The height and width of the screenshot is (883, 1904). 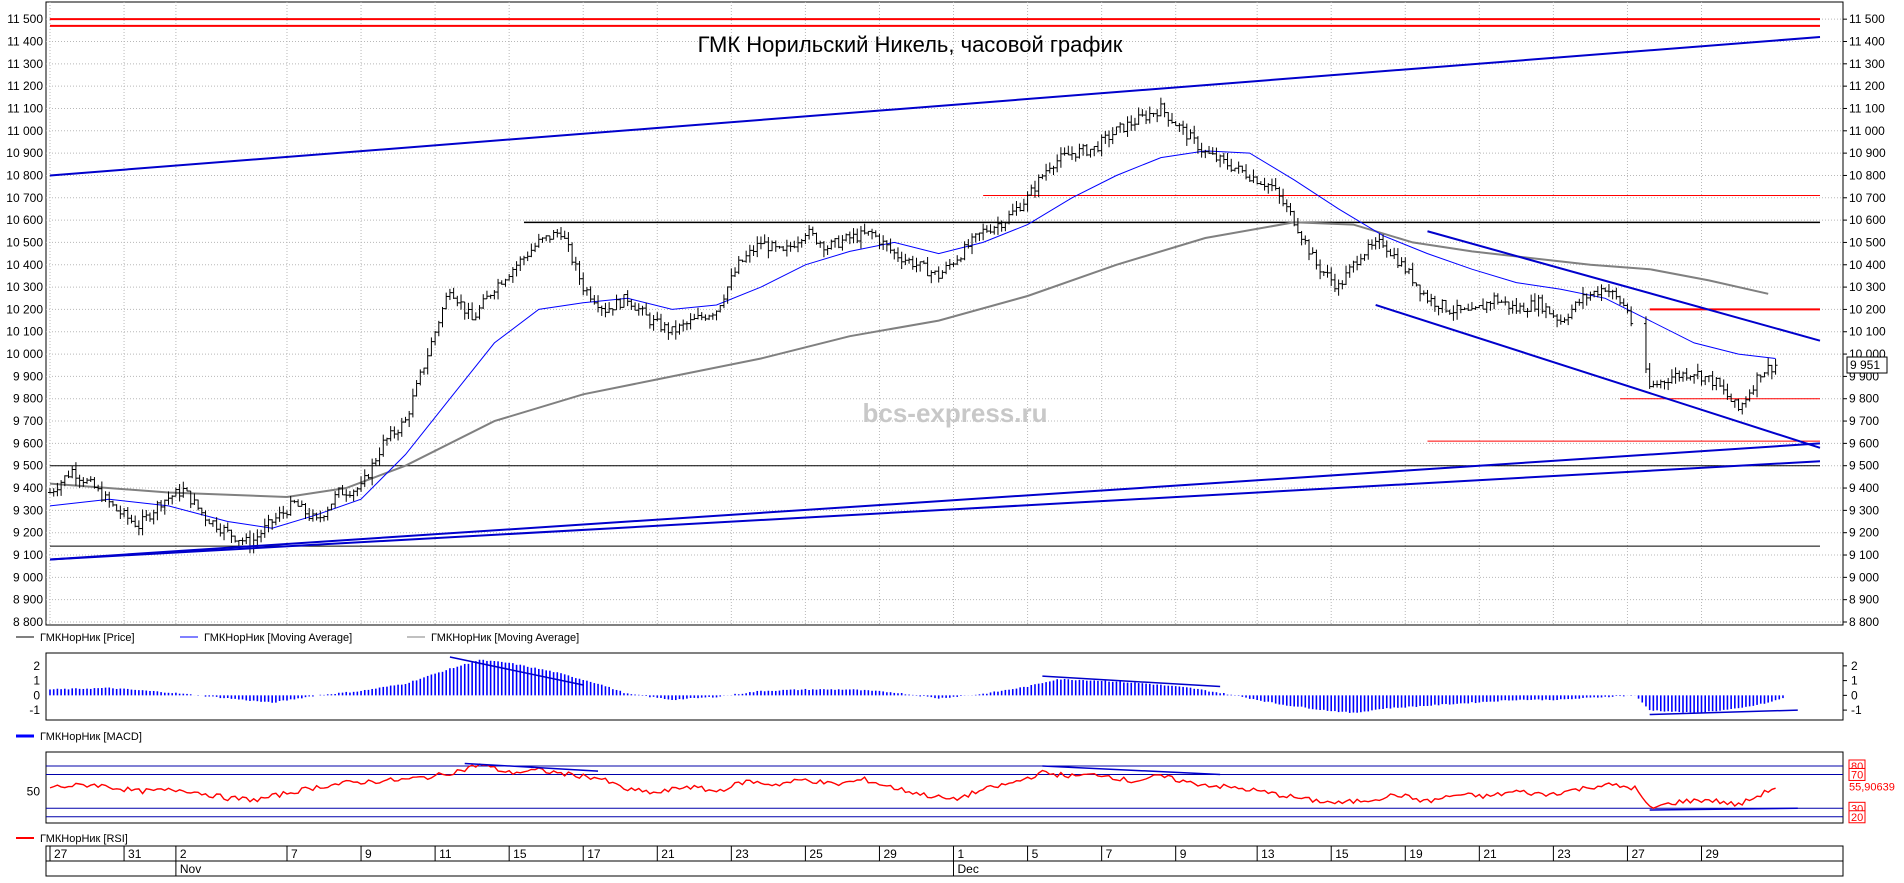 What do you see at coordinates (520, 854) in the screenshot?
I see `day-label: 15` at bounding box center [520, 854].